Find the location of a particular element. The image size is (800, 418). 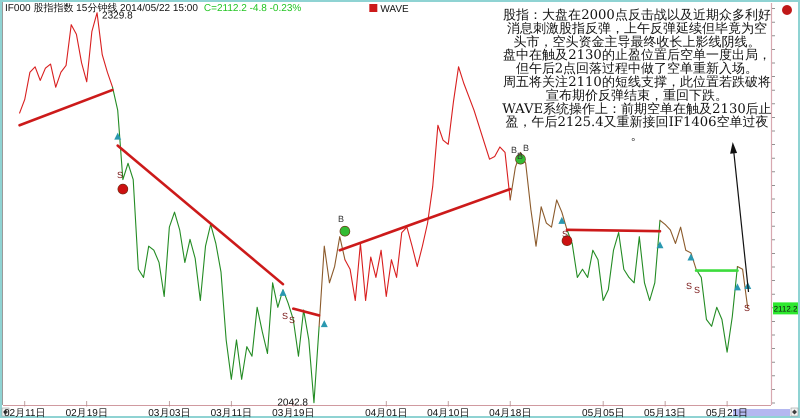

x-tick-label: 05月21日 is located at coordinates (727, 413).